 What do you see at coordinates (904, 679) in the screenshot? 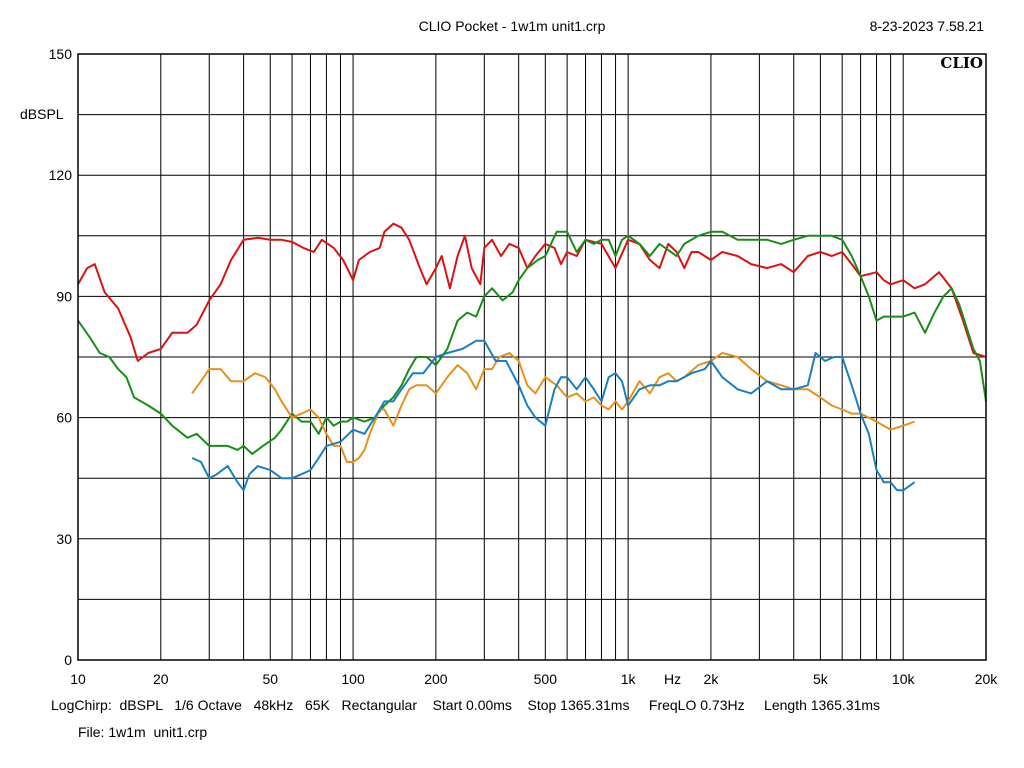
I see `x-tick-label: 10k` at bounding box center [904, 679].